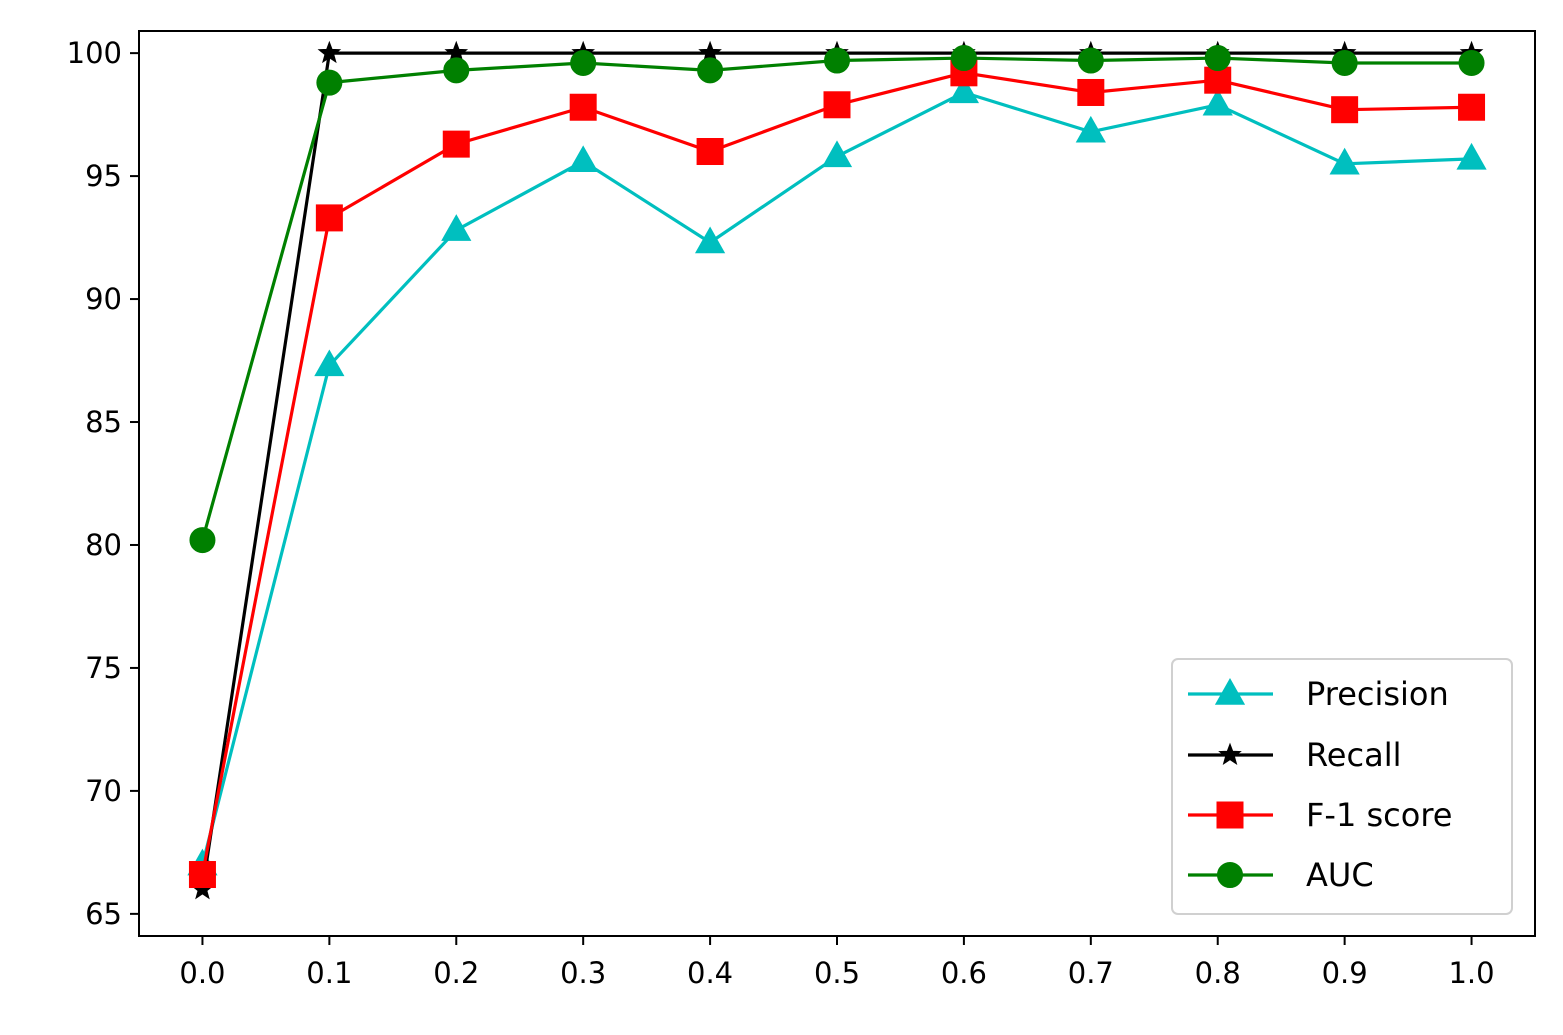 The width and height of the screenshot is (1563, 1035). What do you see at coordinates (103, 299) in the screenshot?
I see `y-tick-label: 90` at bounding box center [103, 299].